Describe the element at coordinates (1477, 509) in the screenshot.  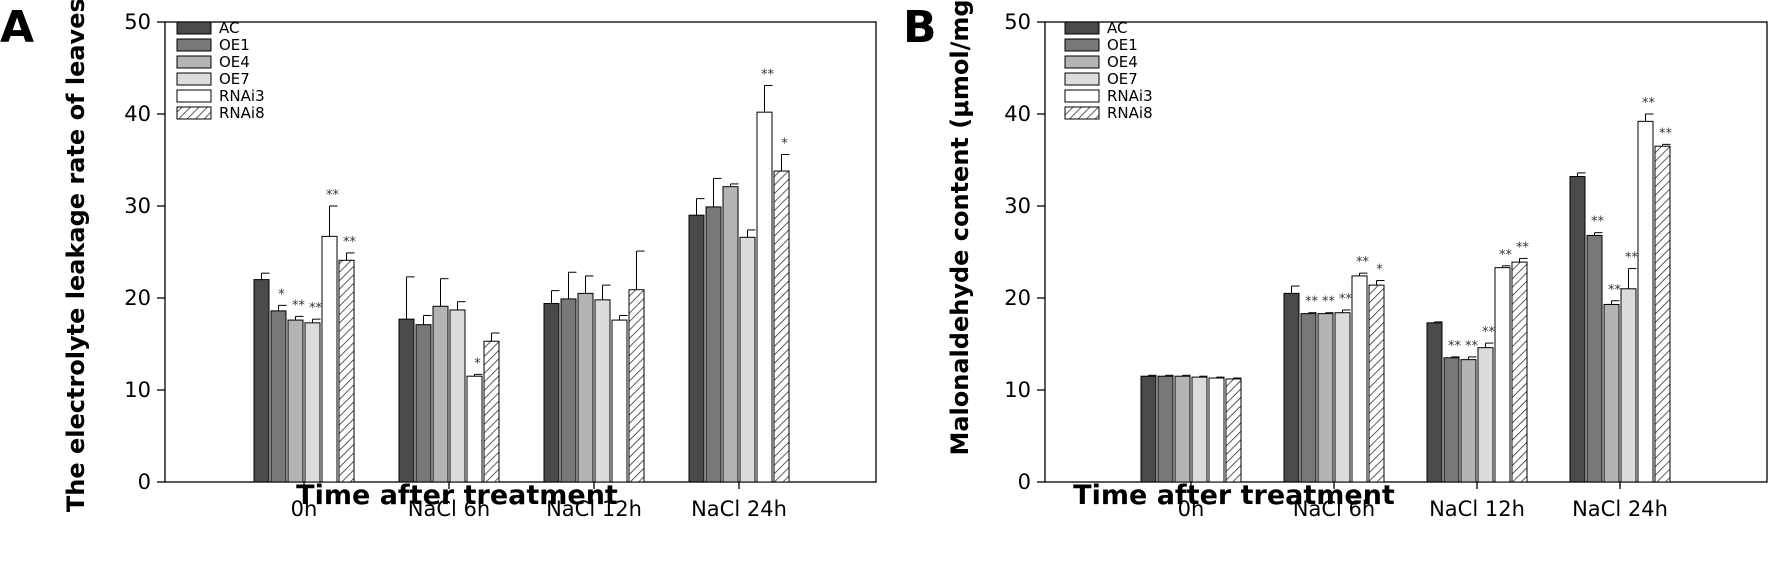
I see `x-tick-label-b: NaCl 12h` at that location.